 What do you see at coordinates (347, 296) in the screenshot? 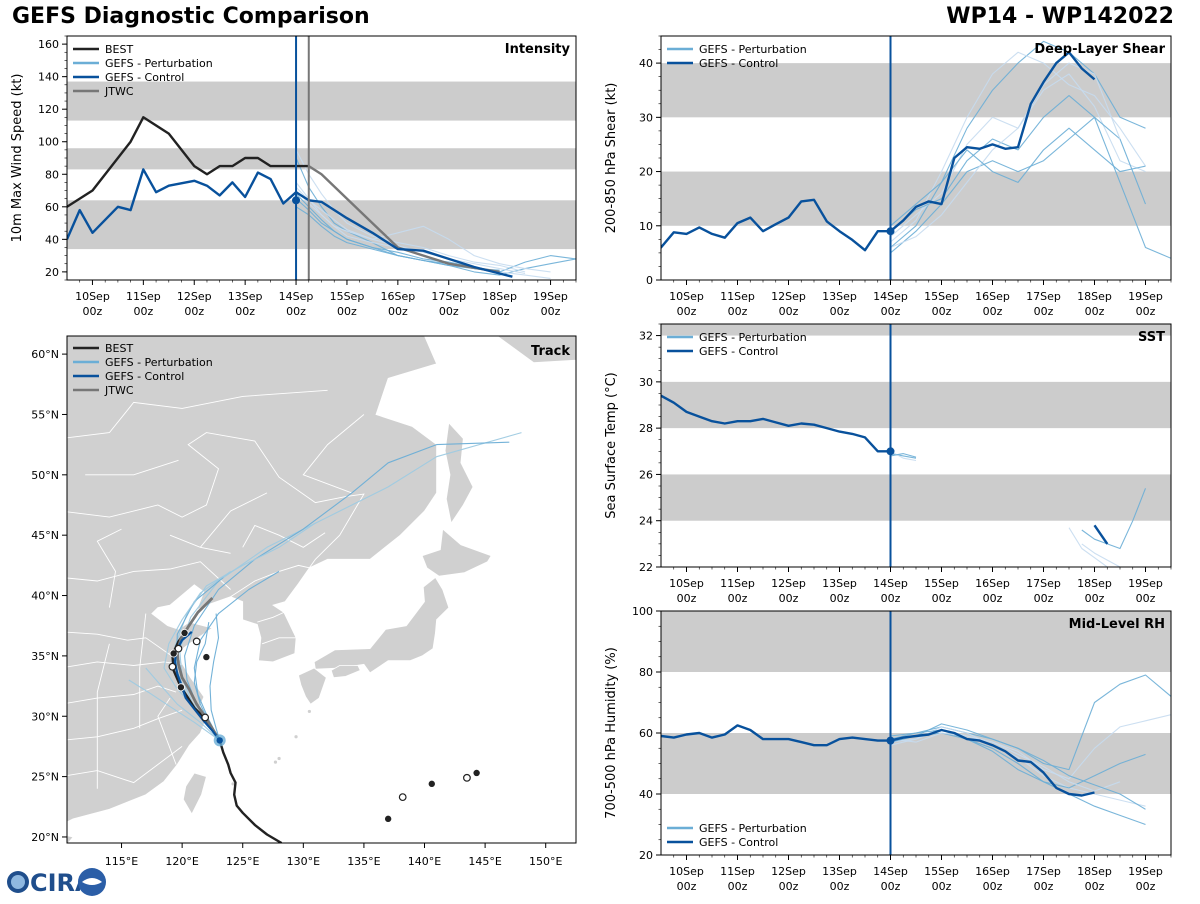
I see `intensity-xtick-day: 15Sep` at bounding box center [347, 296].